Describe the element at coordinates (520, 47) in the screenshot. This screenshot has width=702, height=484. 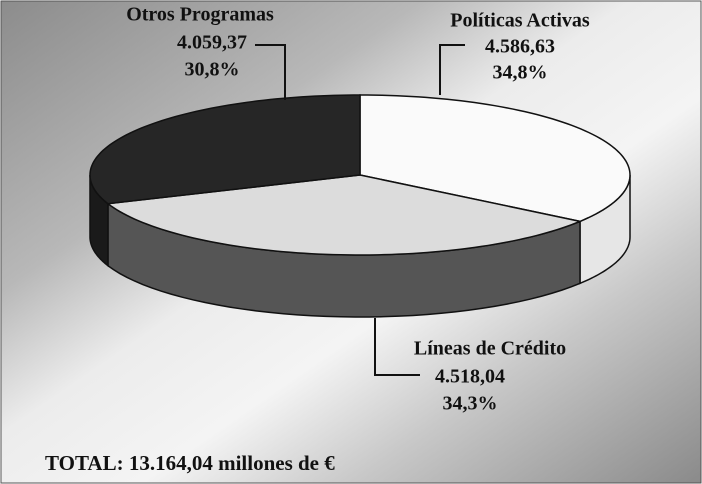
I see `value-label: 4.586,63` at that location.